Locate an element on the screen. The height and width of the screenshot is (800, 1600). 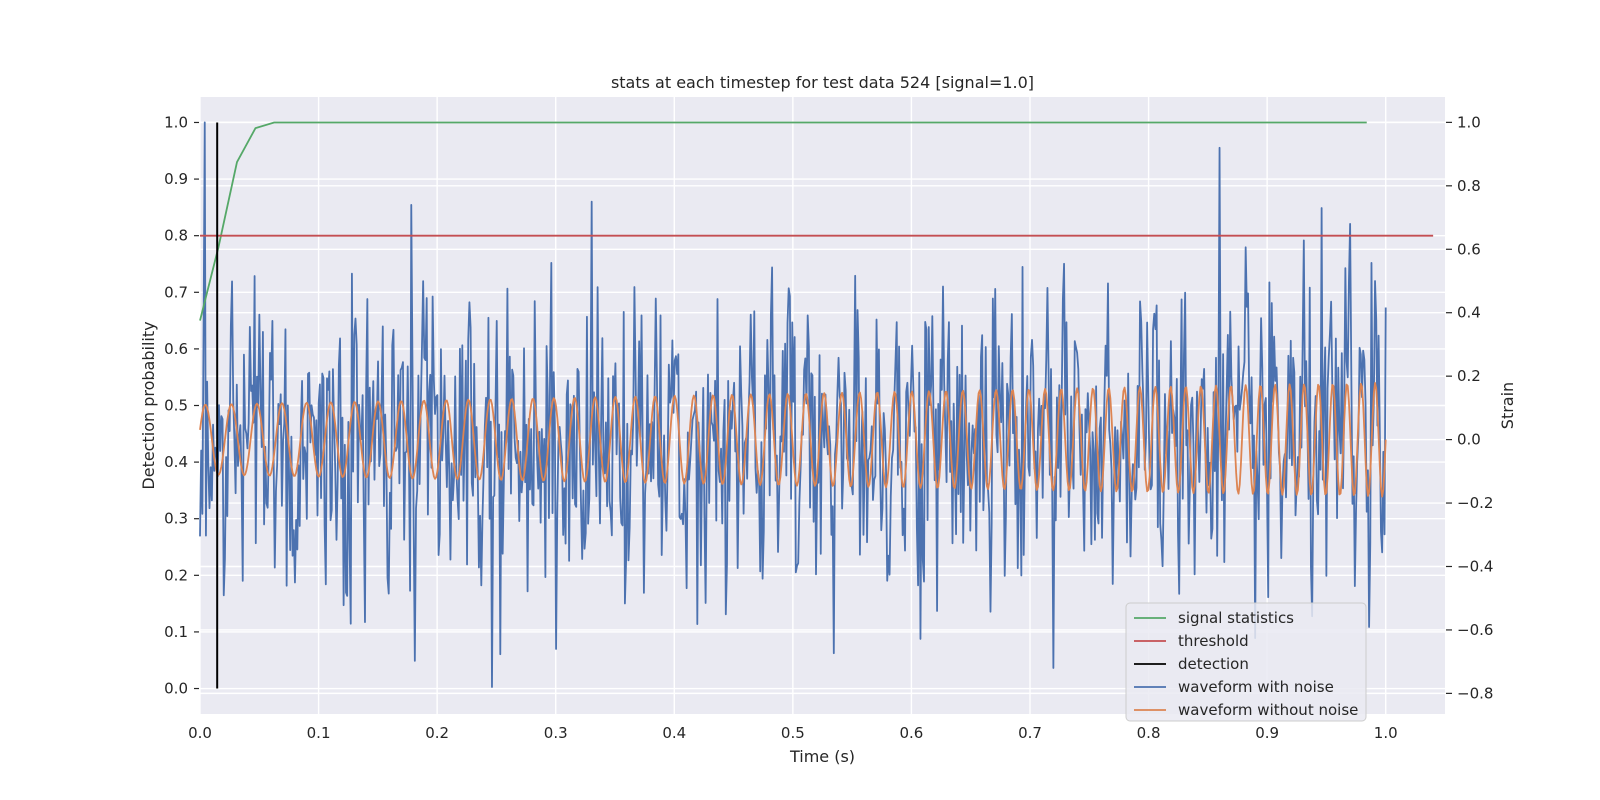
y-tick-label: 0.8 is located at coordinates (176, 236).